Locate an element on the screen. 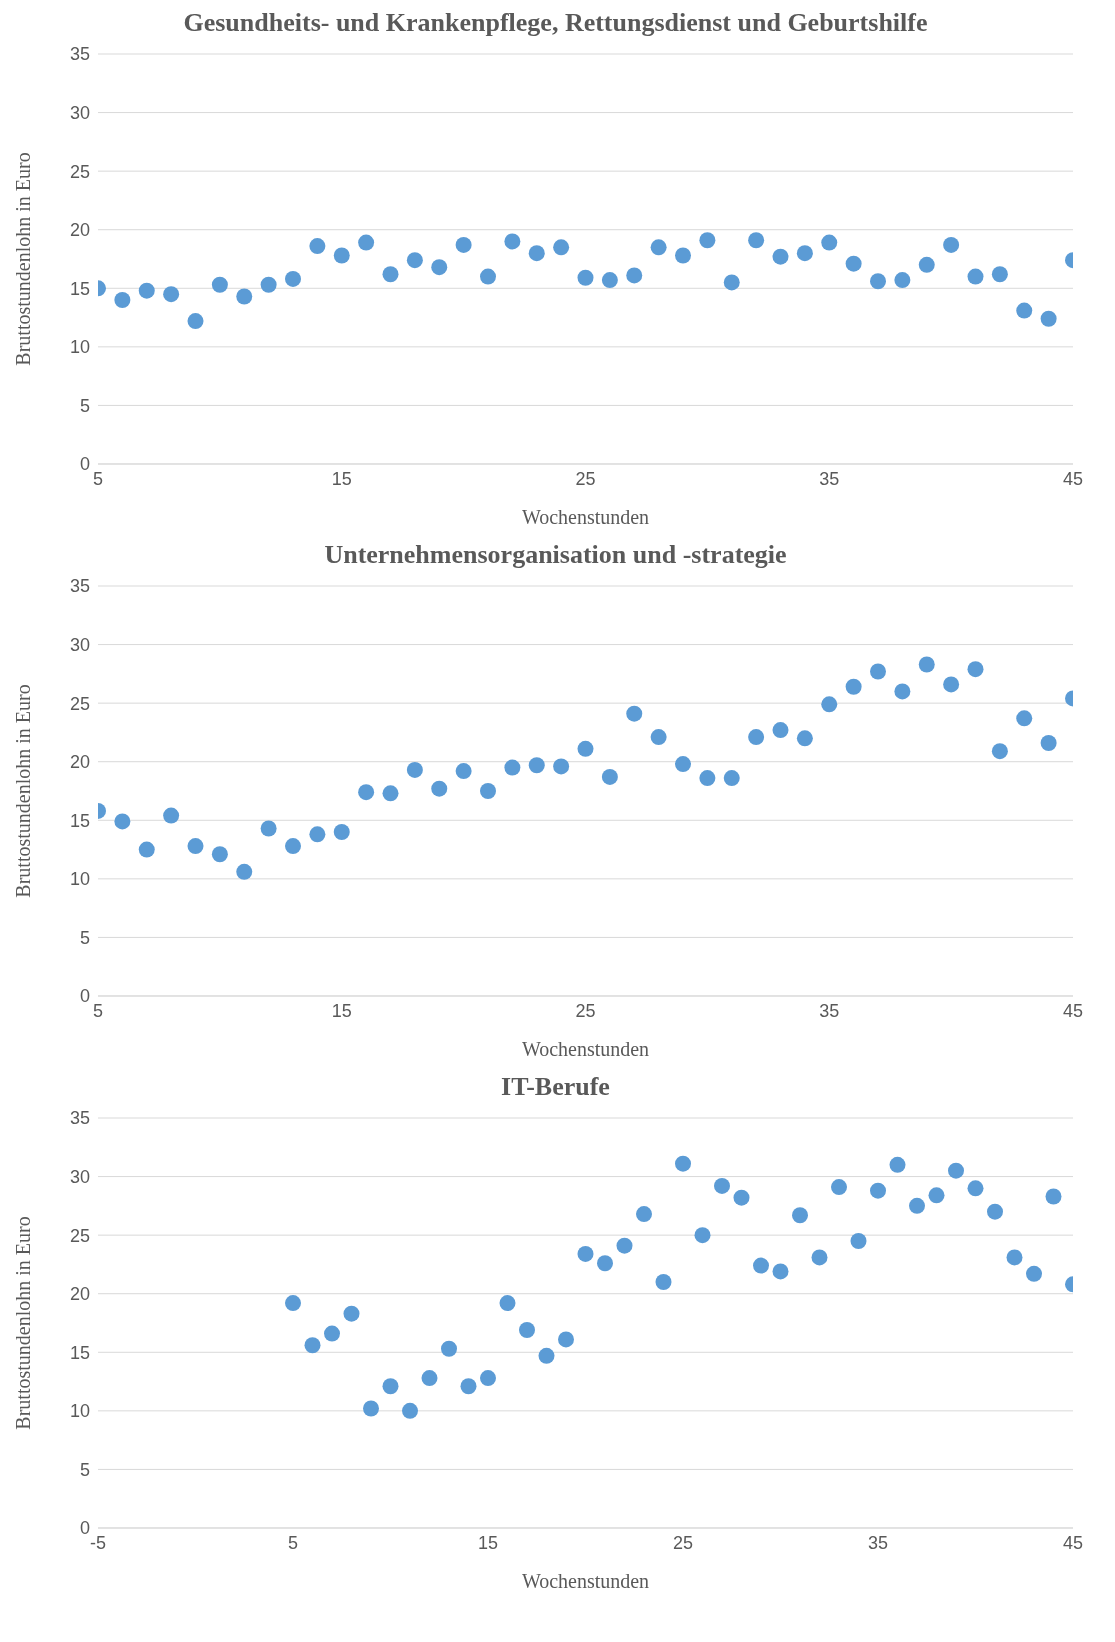  x-tick-label: 45 is located at coordinates (1073, 1010).